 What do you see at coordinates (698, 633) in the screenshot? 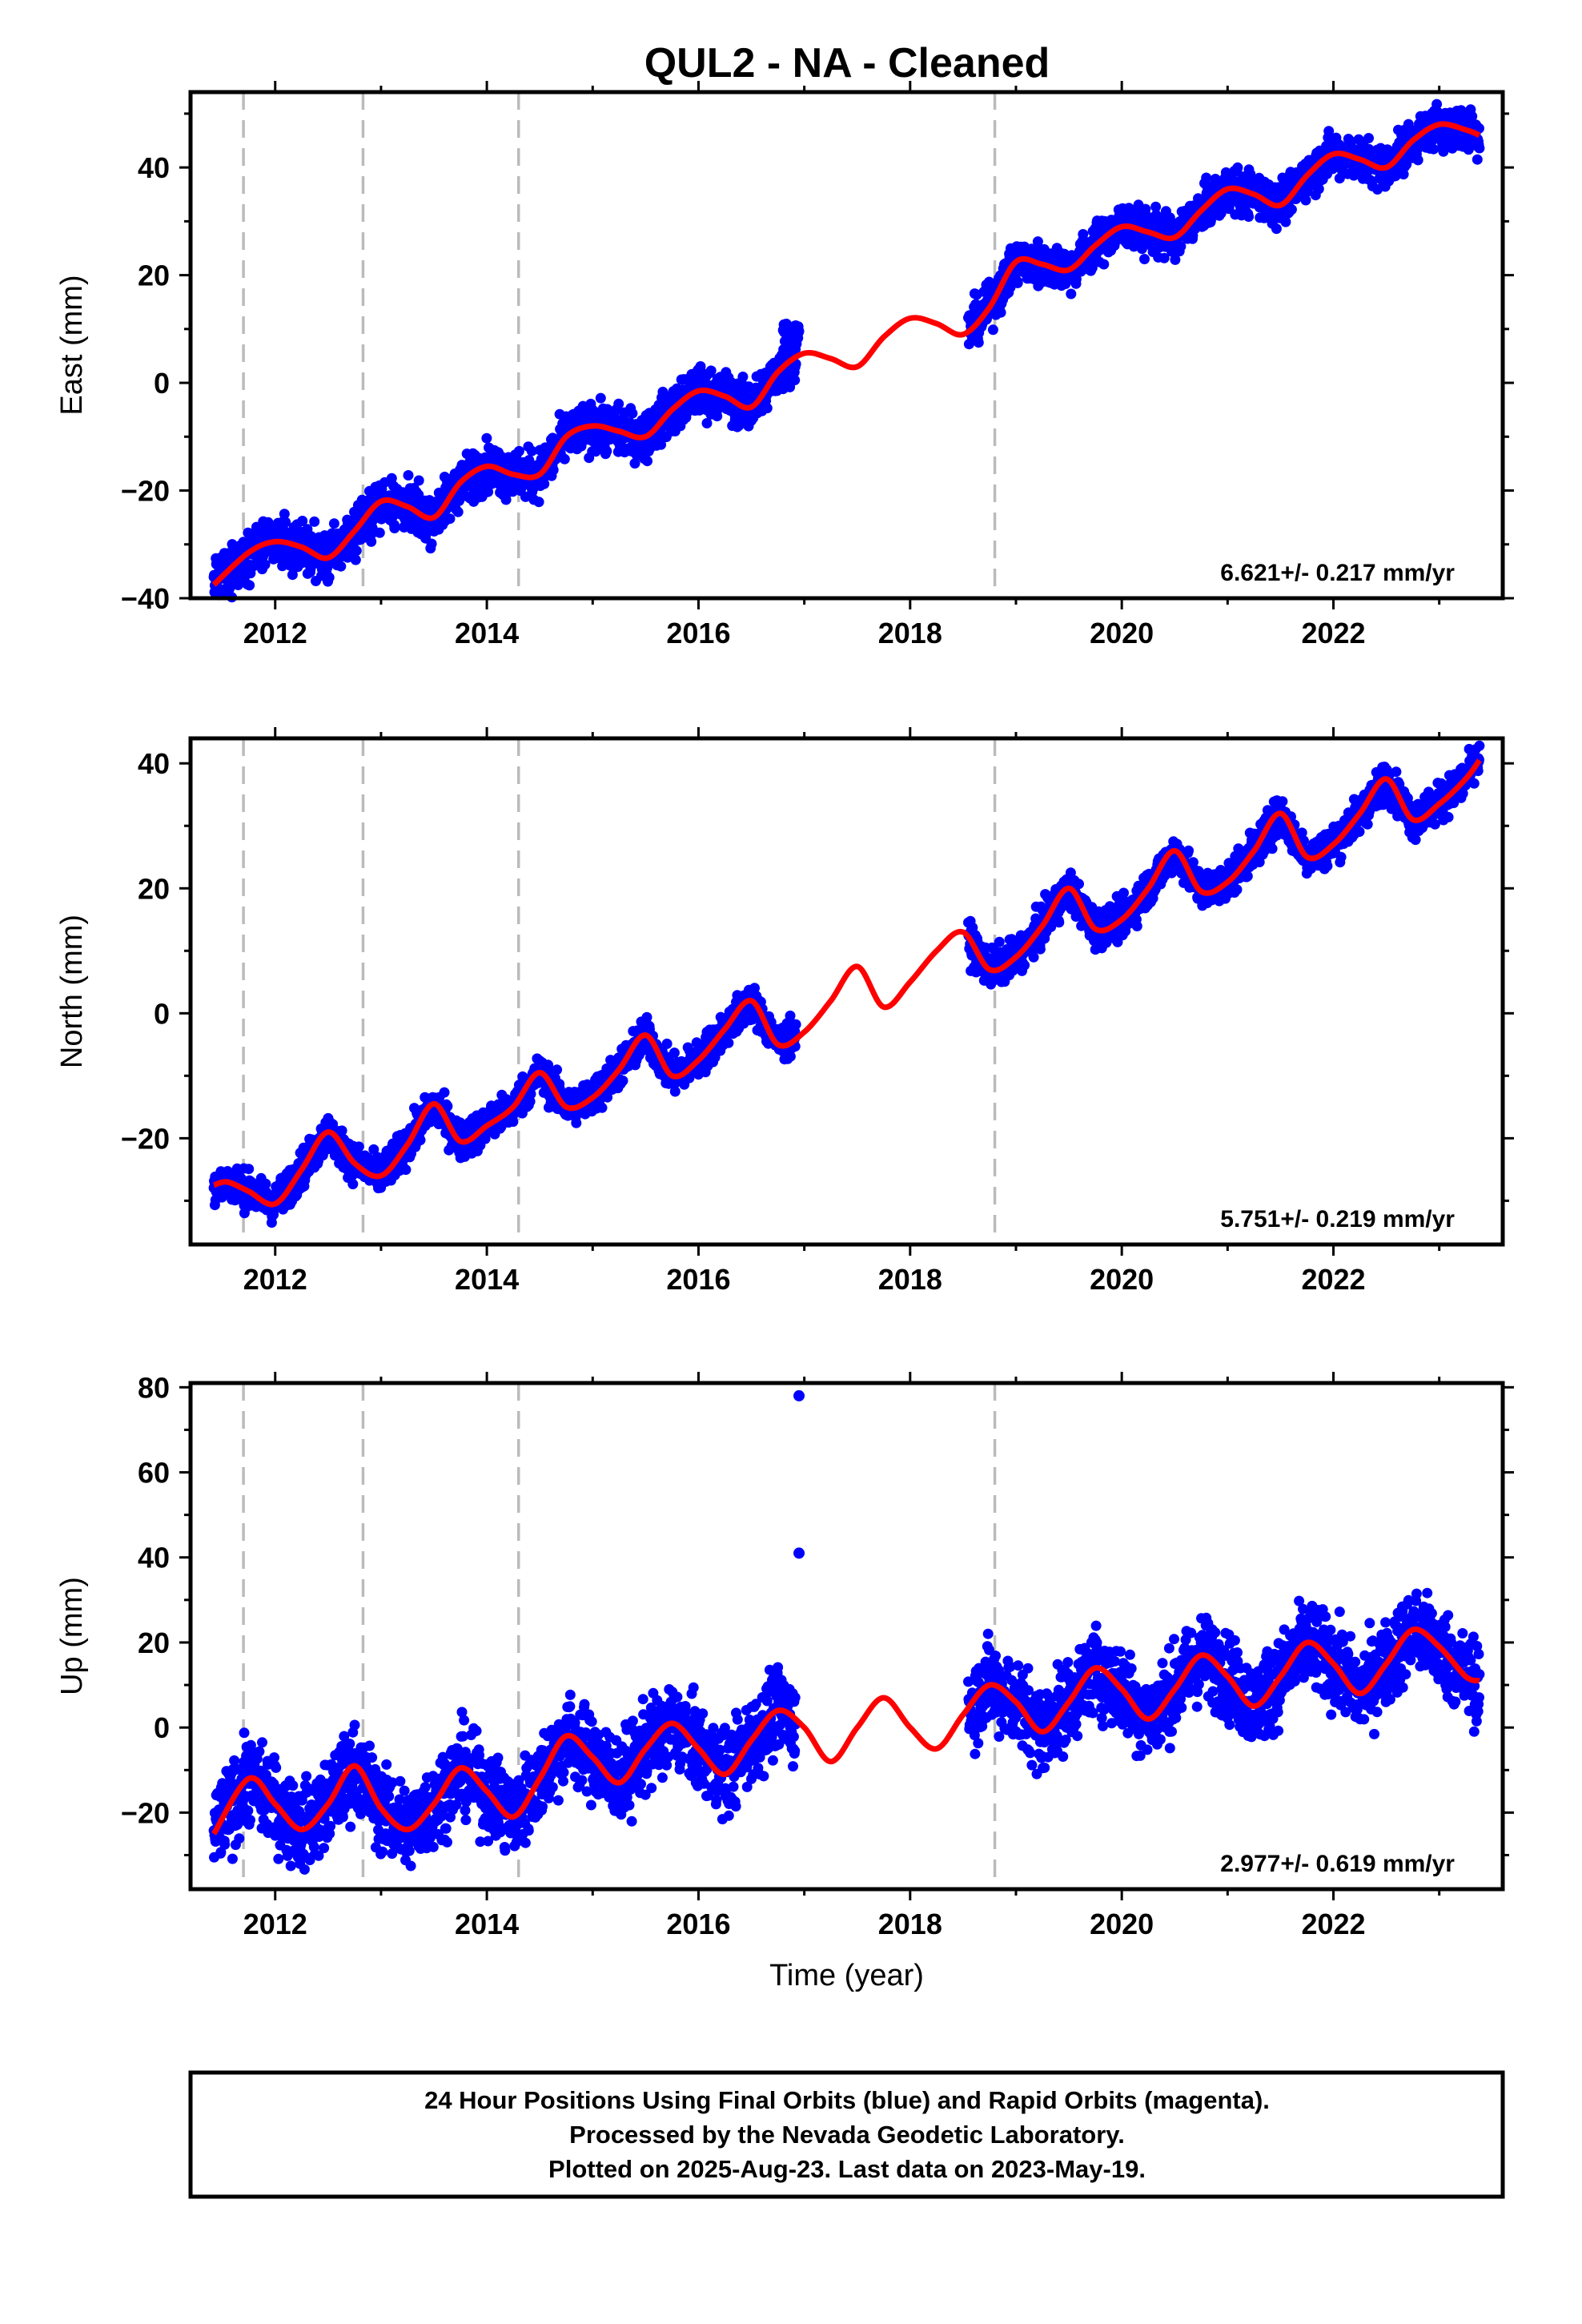
I see `x-tick-label: 2016` at bounding box center [698, 633].